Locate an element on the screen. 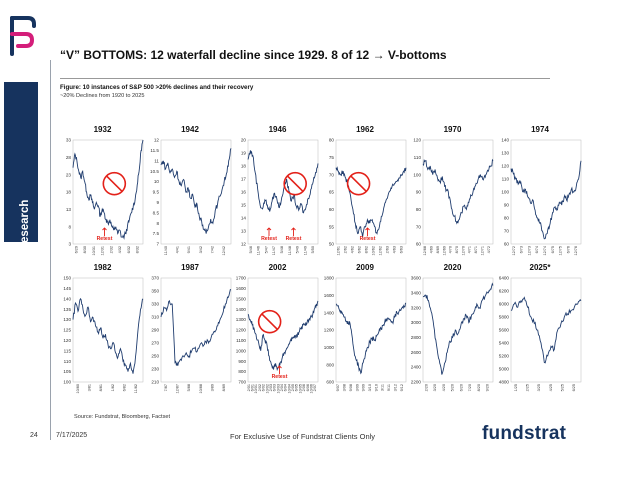 This screenshot has width=619, height=479. slide-date: 7/17/2025 is located at coordinates (72, 435).